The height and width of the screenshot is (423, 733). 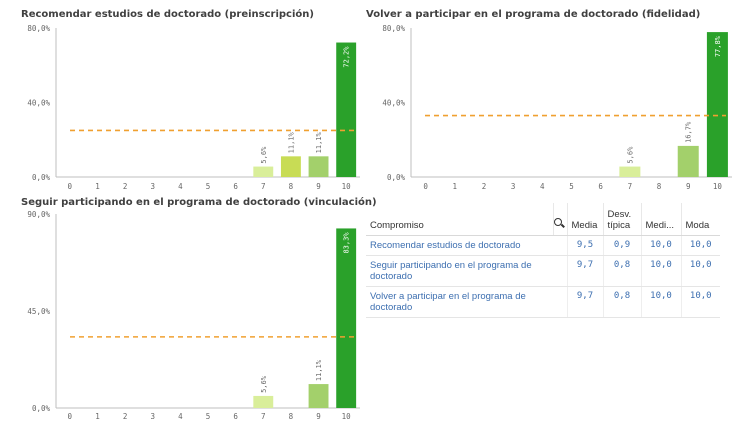 What do you see at coordinates (347, 243) in the screenshot?
I see `bar-value-label: 83,3%` at bounding box center [347, 243].